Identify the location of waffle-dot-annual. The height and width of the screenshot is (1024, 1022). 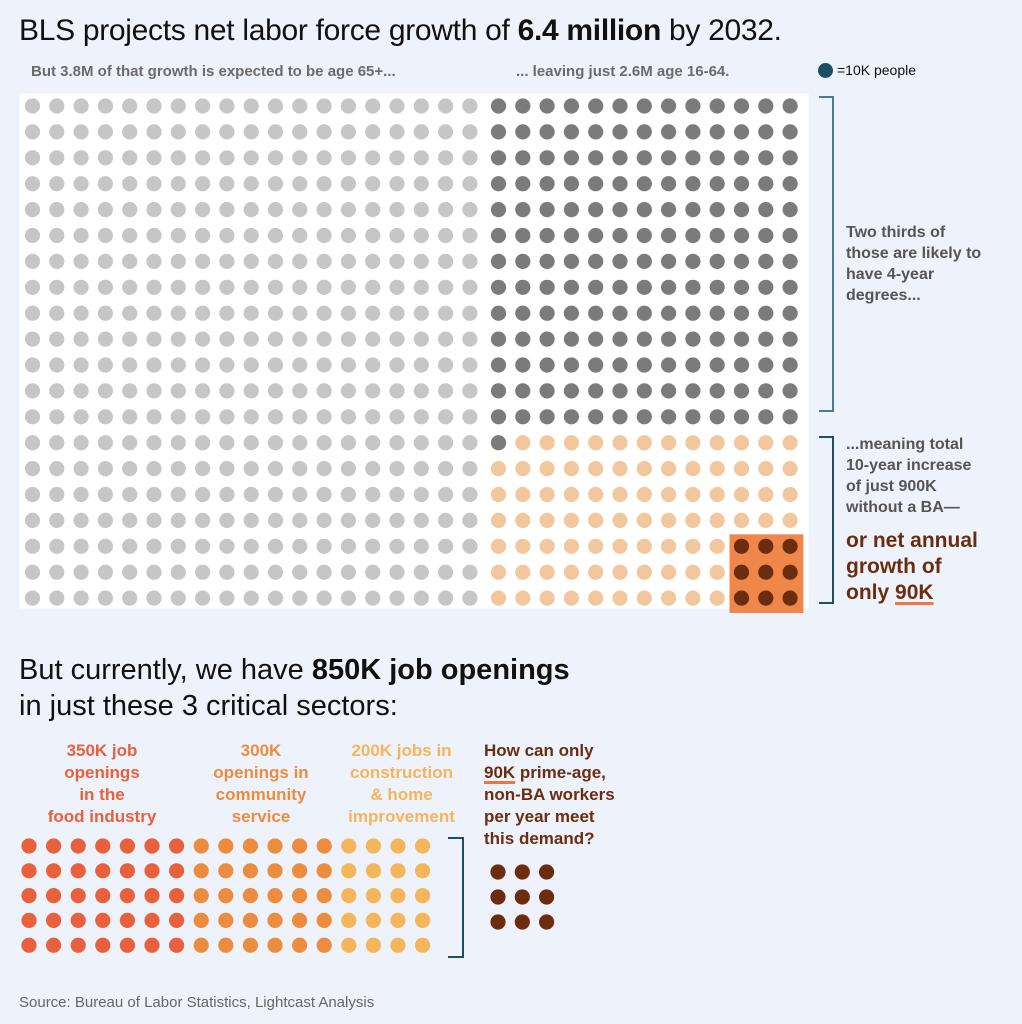
(741, 572).